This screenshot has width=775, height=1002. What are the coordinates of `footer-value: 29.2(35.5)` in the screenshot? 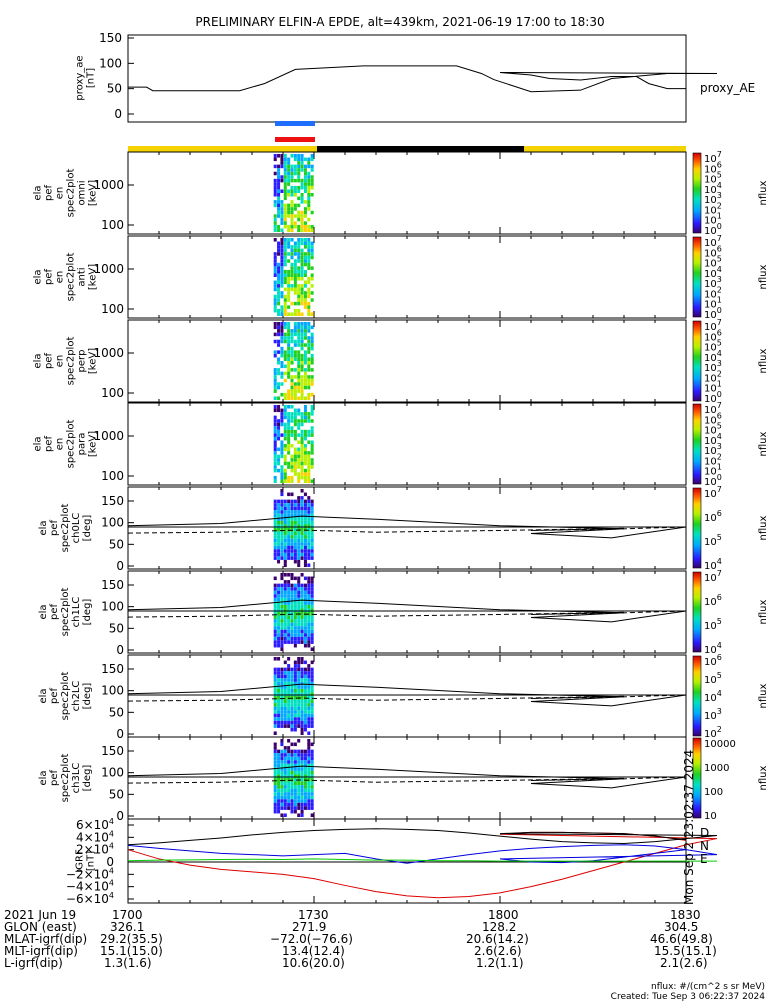 It's located at (131, 939).